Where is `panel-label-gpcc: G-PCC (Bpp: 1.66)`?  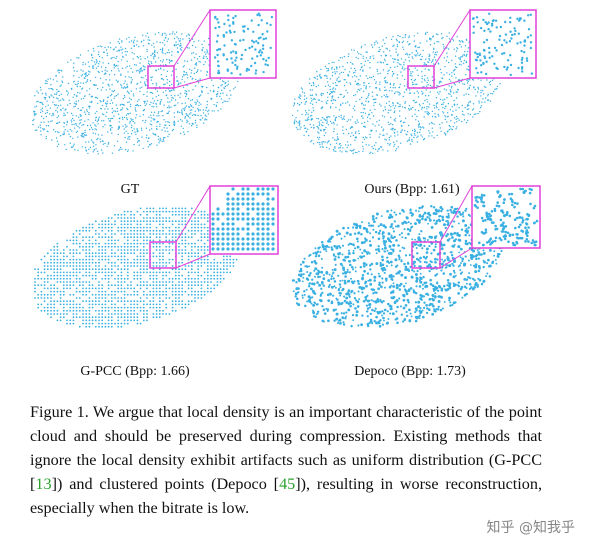
panel-label-gpcc: G-PCC (Bpp: 1.66) is located at coordinates (135, 371).